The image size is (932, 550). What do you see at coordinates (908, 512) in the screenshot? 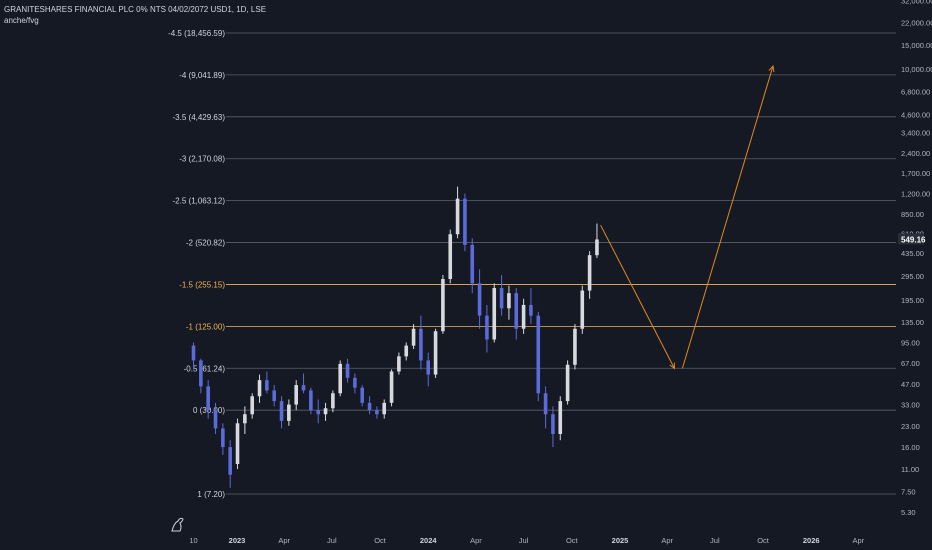
I see `price-tick-label: 5.30` at bounding box center [908, 512].